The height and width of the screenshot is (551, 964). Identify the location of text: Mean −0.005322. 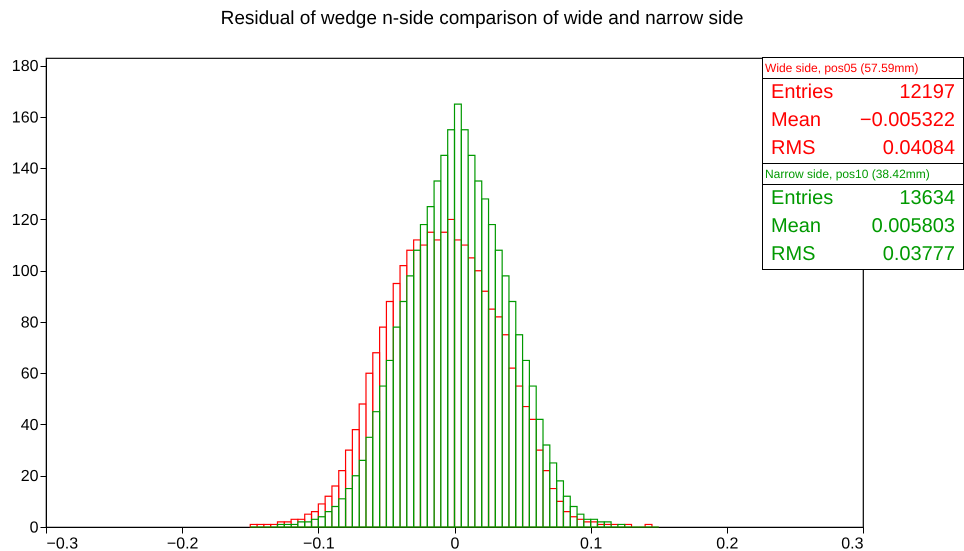
(863, 120).